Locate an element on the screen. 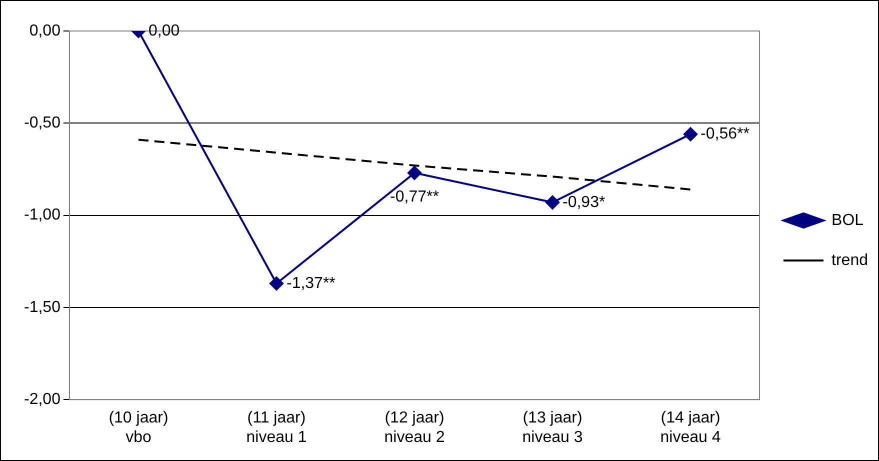  x-tick-label: (13 jaar) niveau 3 is located at coordinates (552, 428).